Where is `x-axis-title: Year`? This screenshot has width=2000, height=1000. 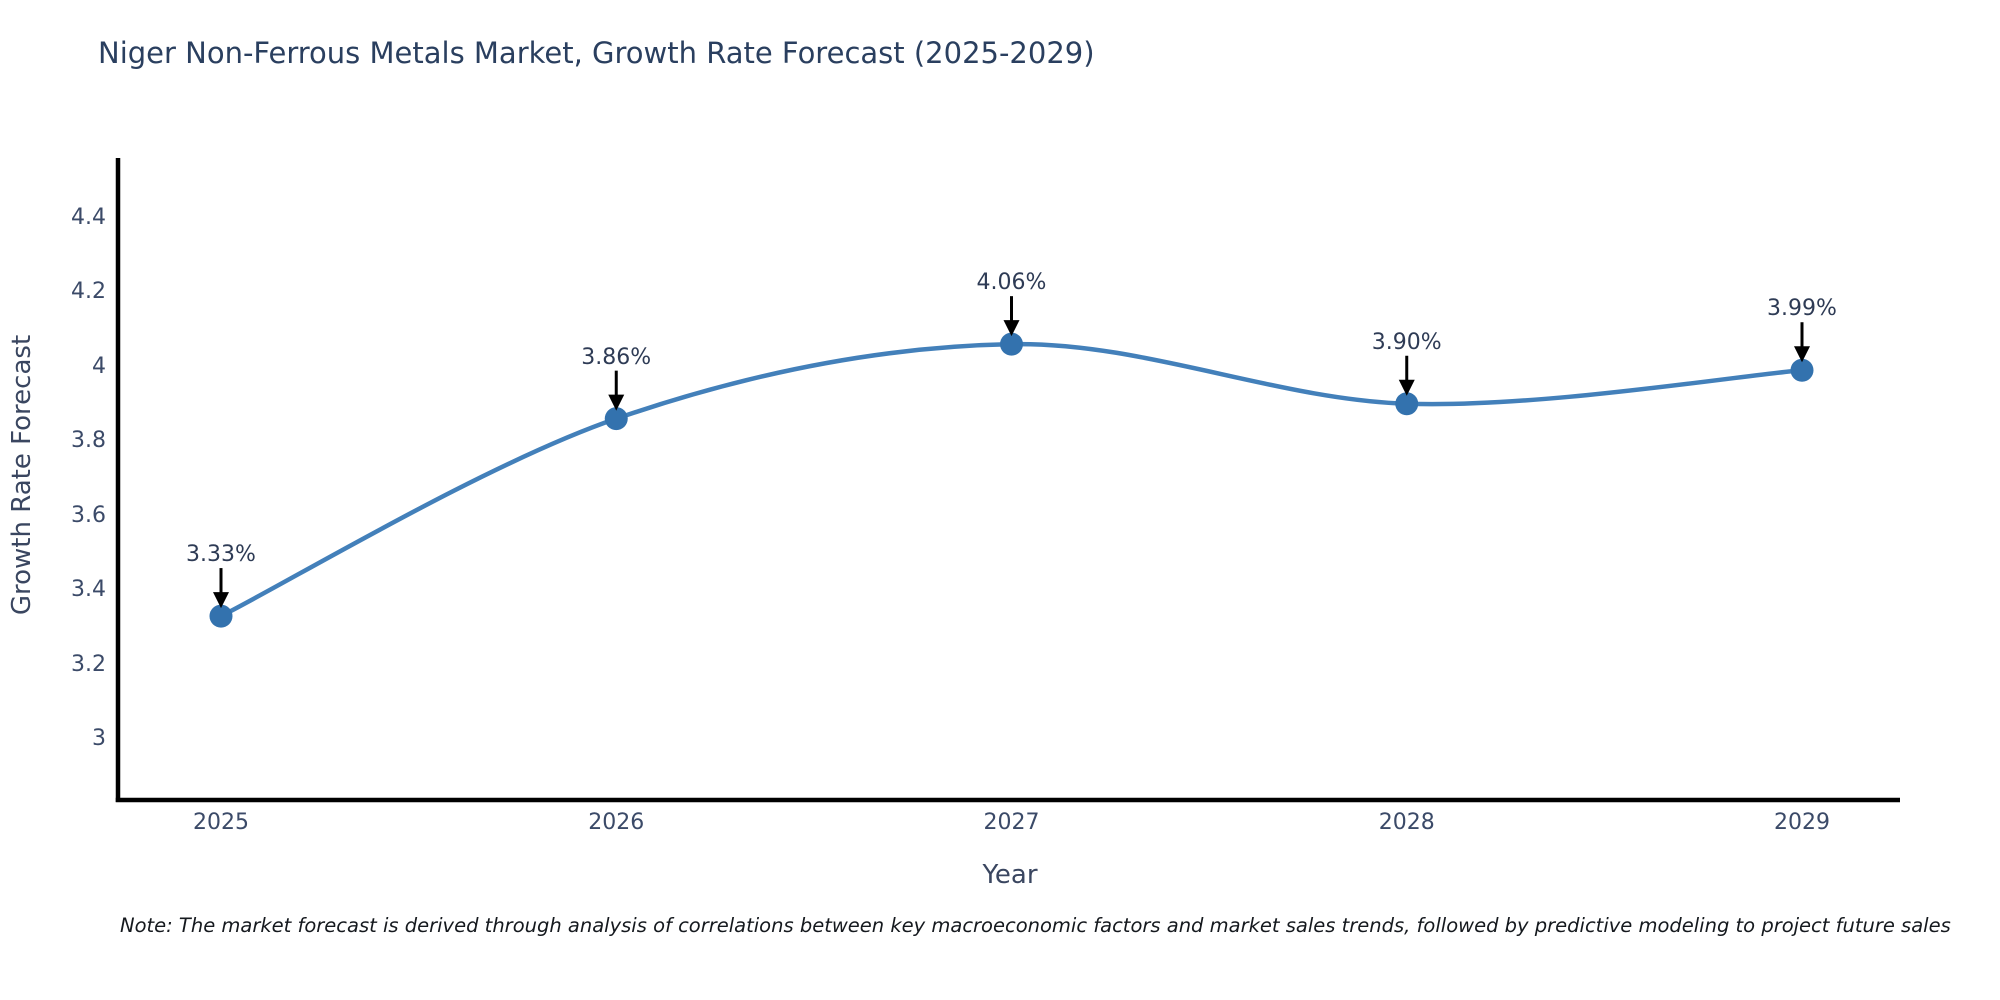
x-axis-title: Year is located at coordinates (1010, 875).